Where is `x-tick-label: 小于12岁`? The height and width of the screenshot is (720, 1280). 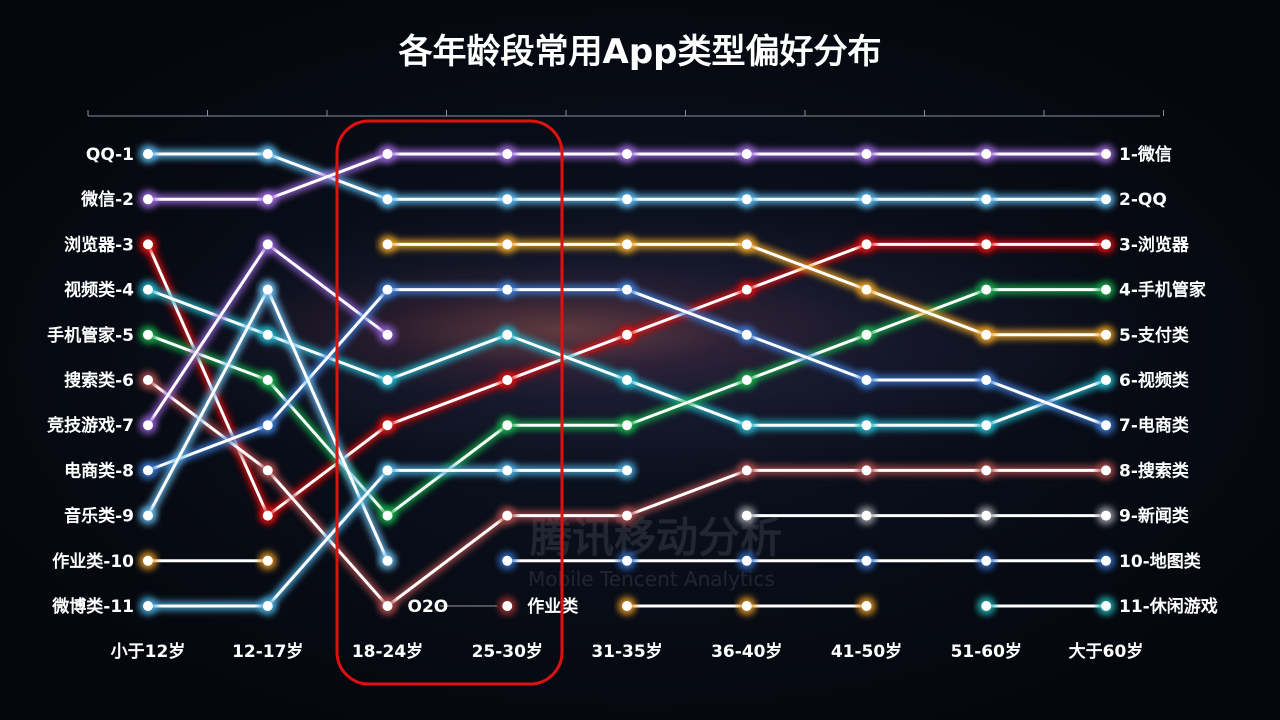 x-tick-label: 小于12岁 is located at coordinates (148, 651).